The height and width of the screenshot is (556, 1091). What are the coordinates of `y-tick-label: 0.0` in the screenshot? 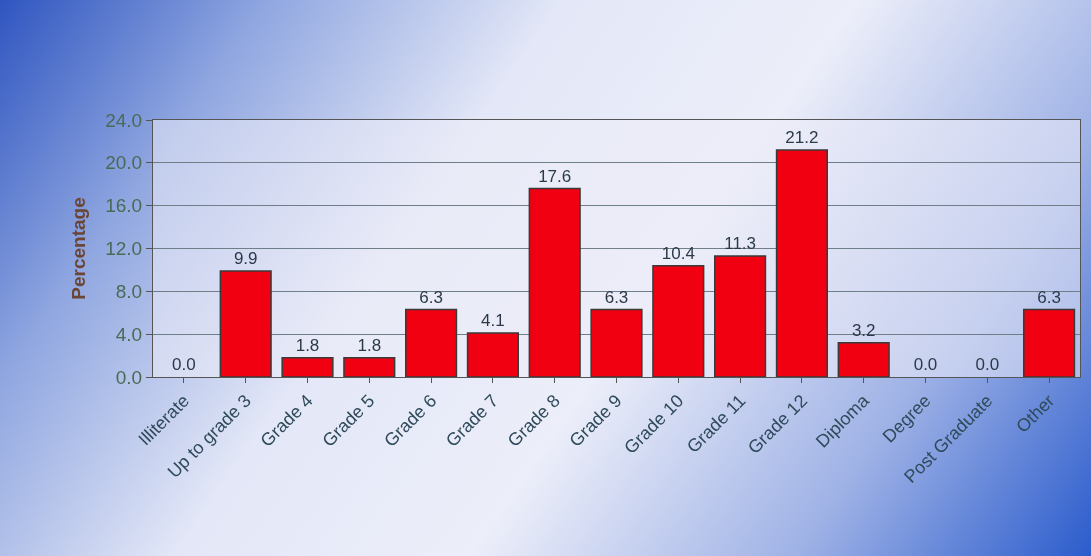 It's located at (129, 377).